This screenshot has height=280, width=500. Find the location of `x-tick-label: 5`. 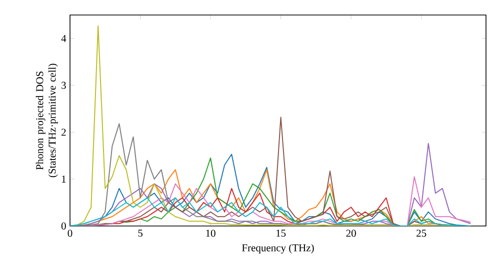

x-tick-label: 5 is located at coordinates (140, 233).